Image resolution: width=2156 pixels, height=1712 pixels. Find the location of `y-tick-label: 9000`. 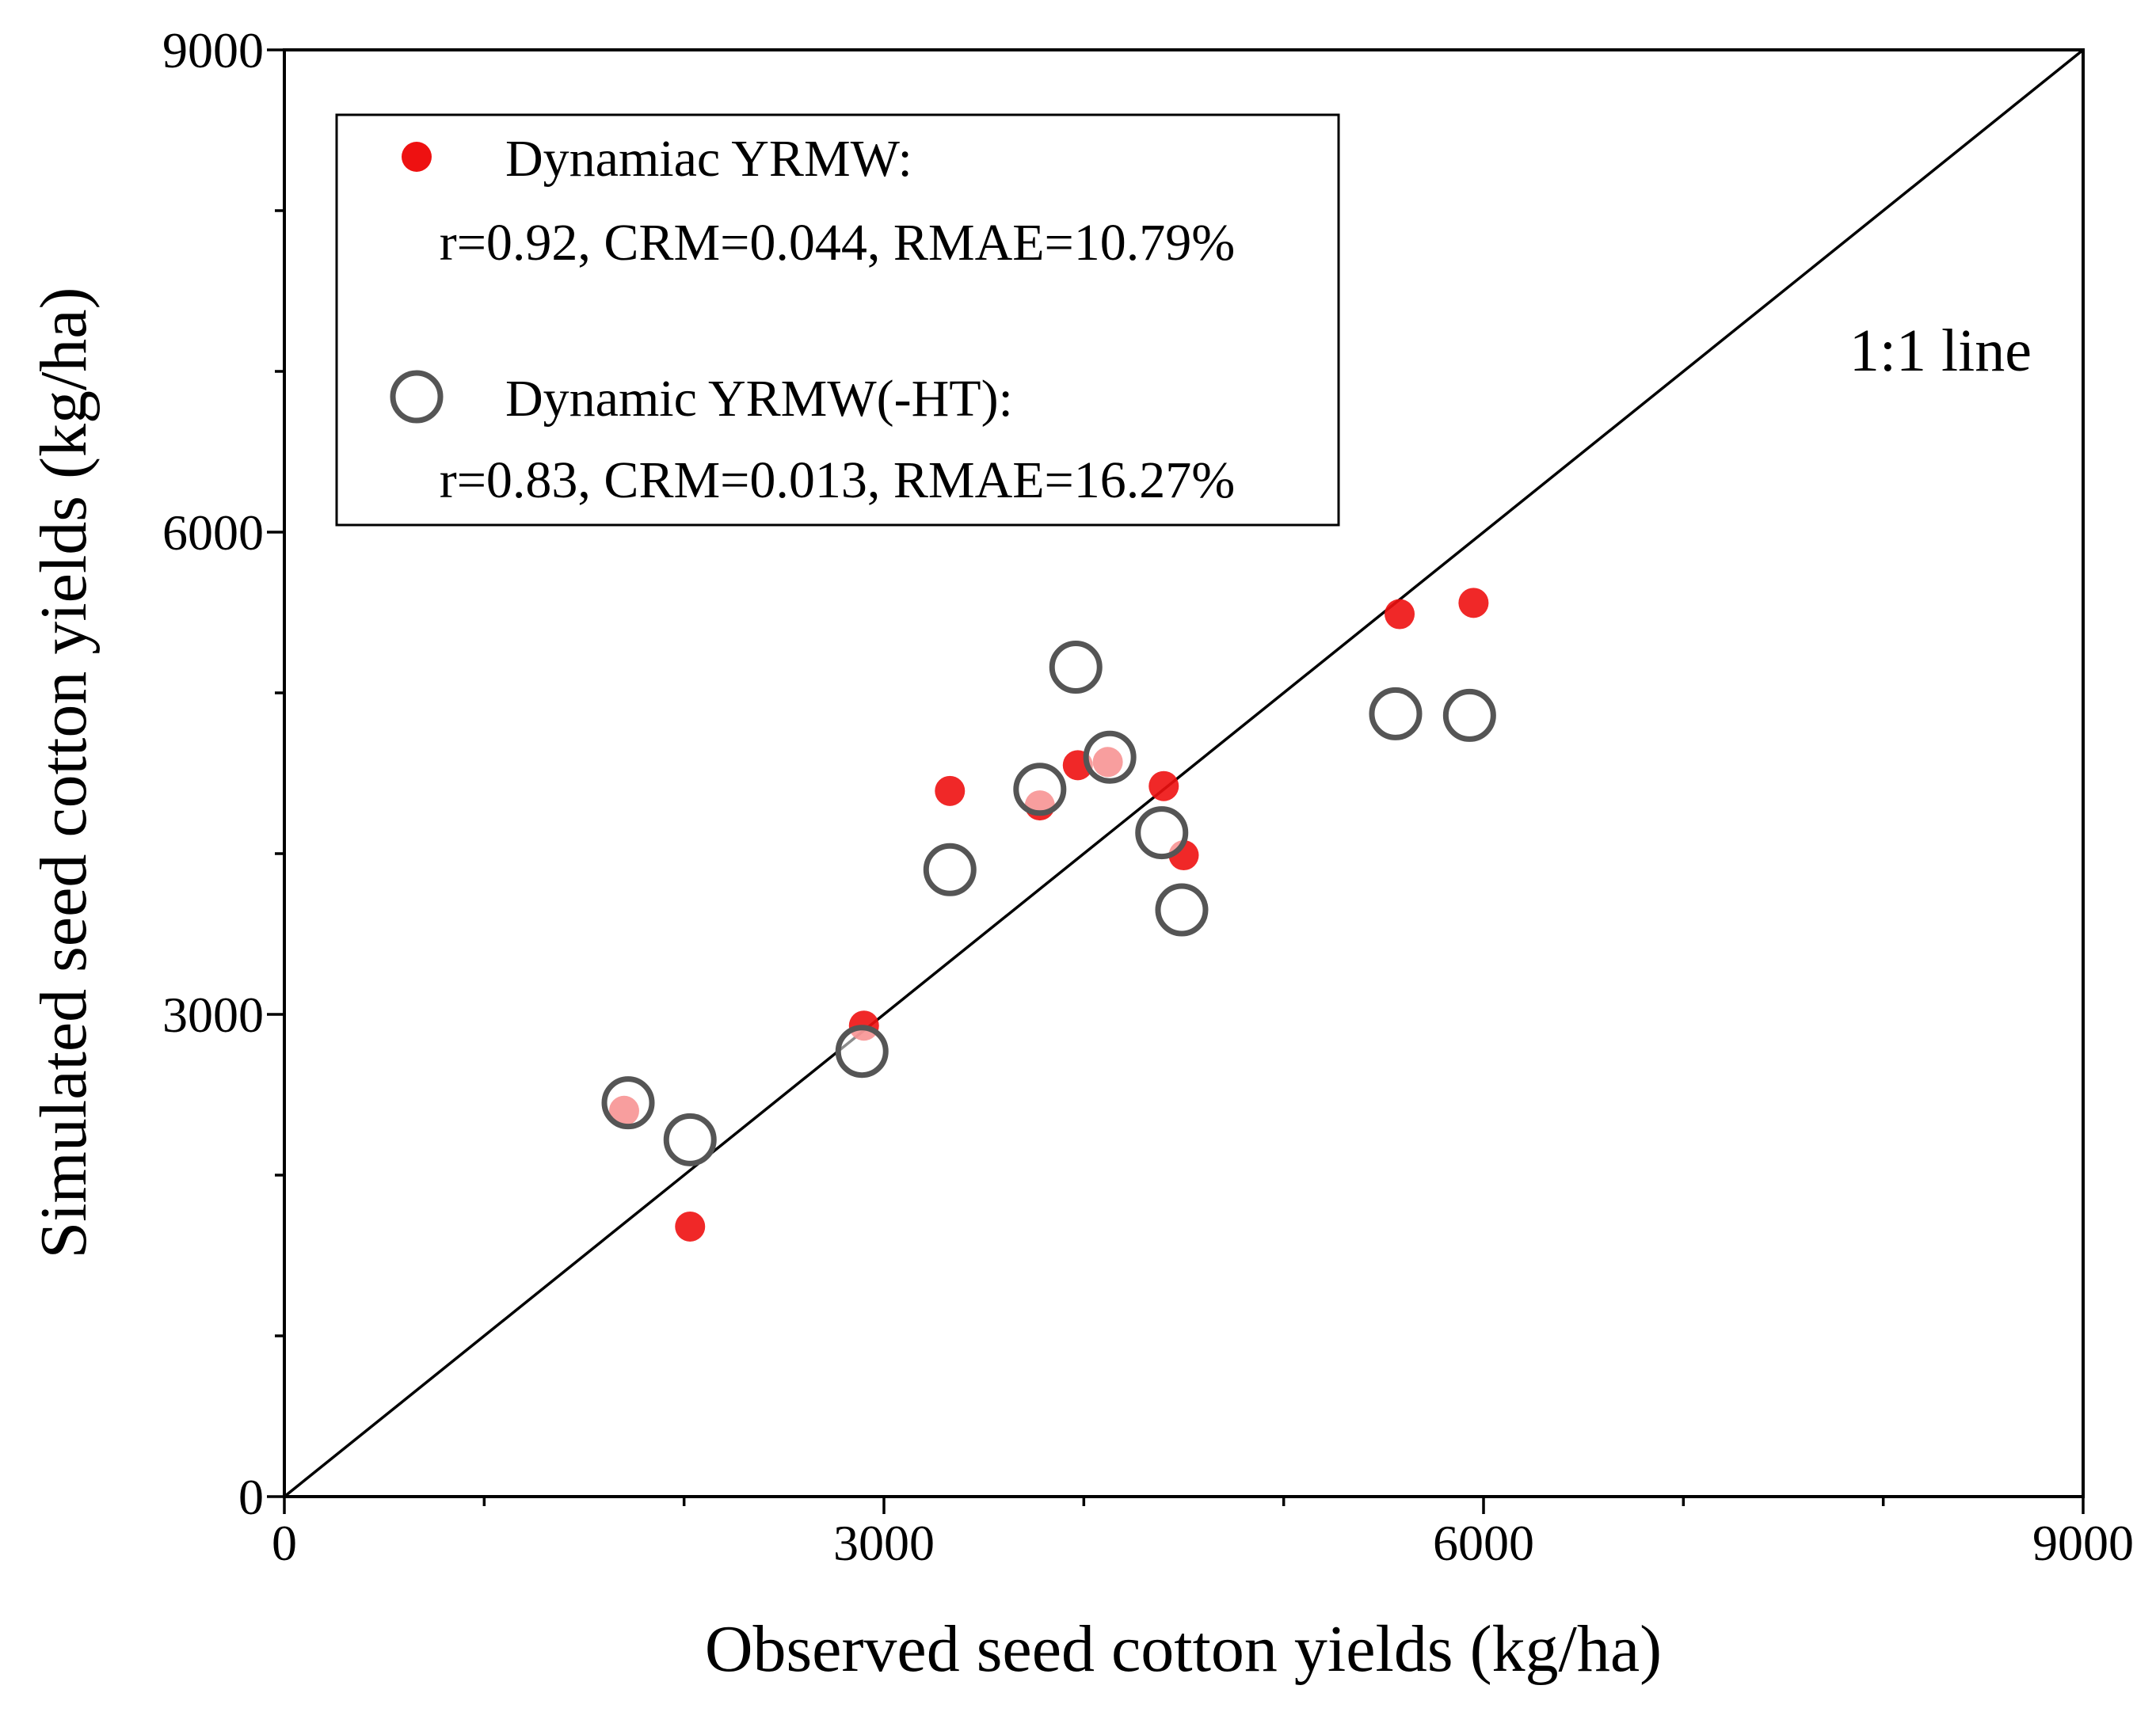

y-tick-label: 9000 is located at coordinates (213, 50).